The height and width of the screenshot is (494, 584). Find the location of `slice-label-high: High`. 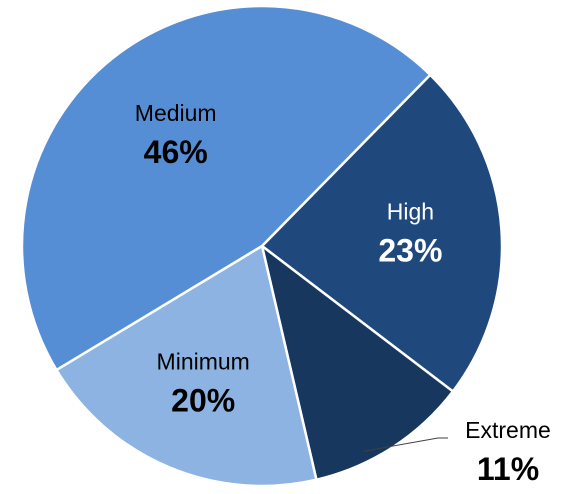

slice-label-high: High is located at coordinates (410, 211).